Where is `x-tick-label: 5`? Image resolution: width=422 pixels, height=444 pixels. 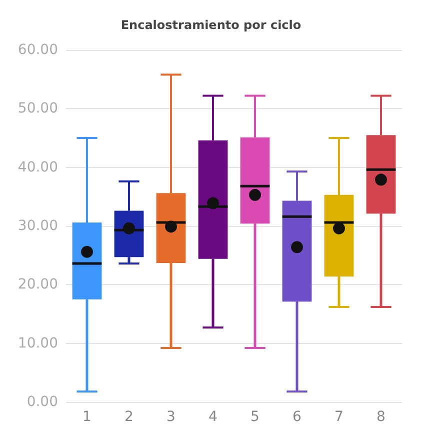
x-tick-label: 5 is located at coordinates (255, 417).